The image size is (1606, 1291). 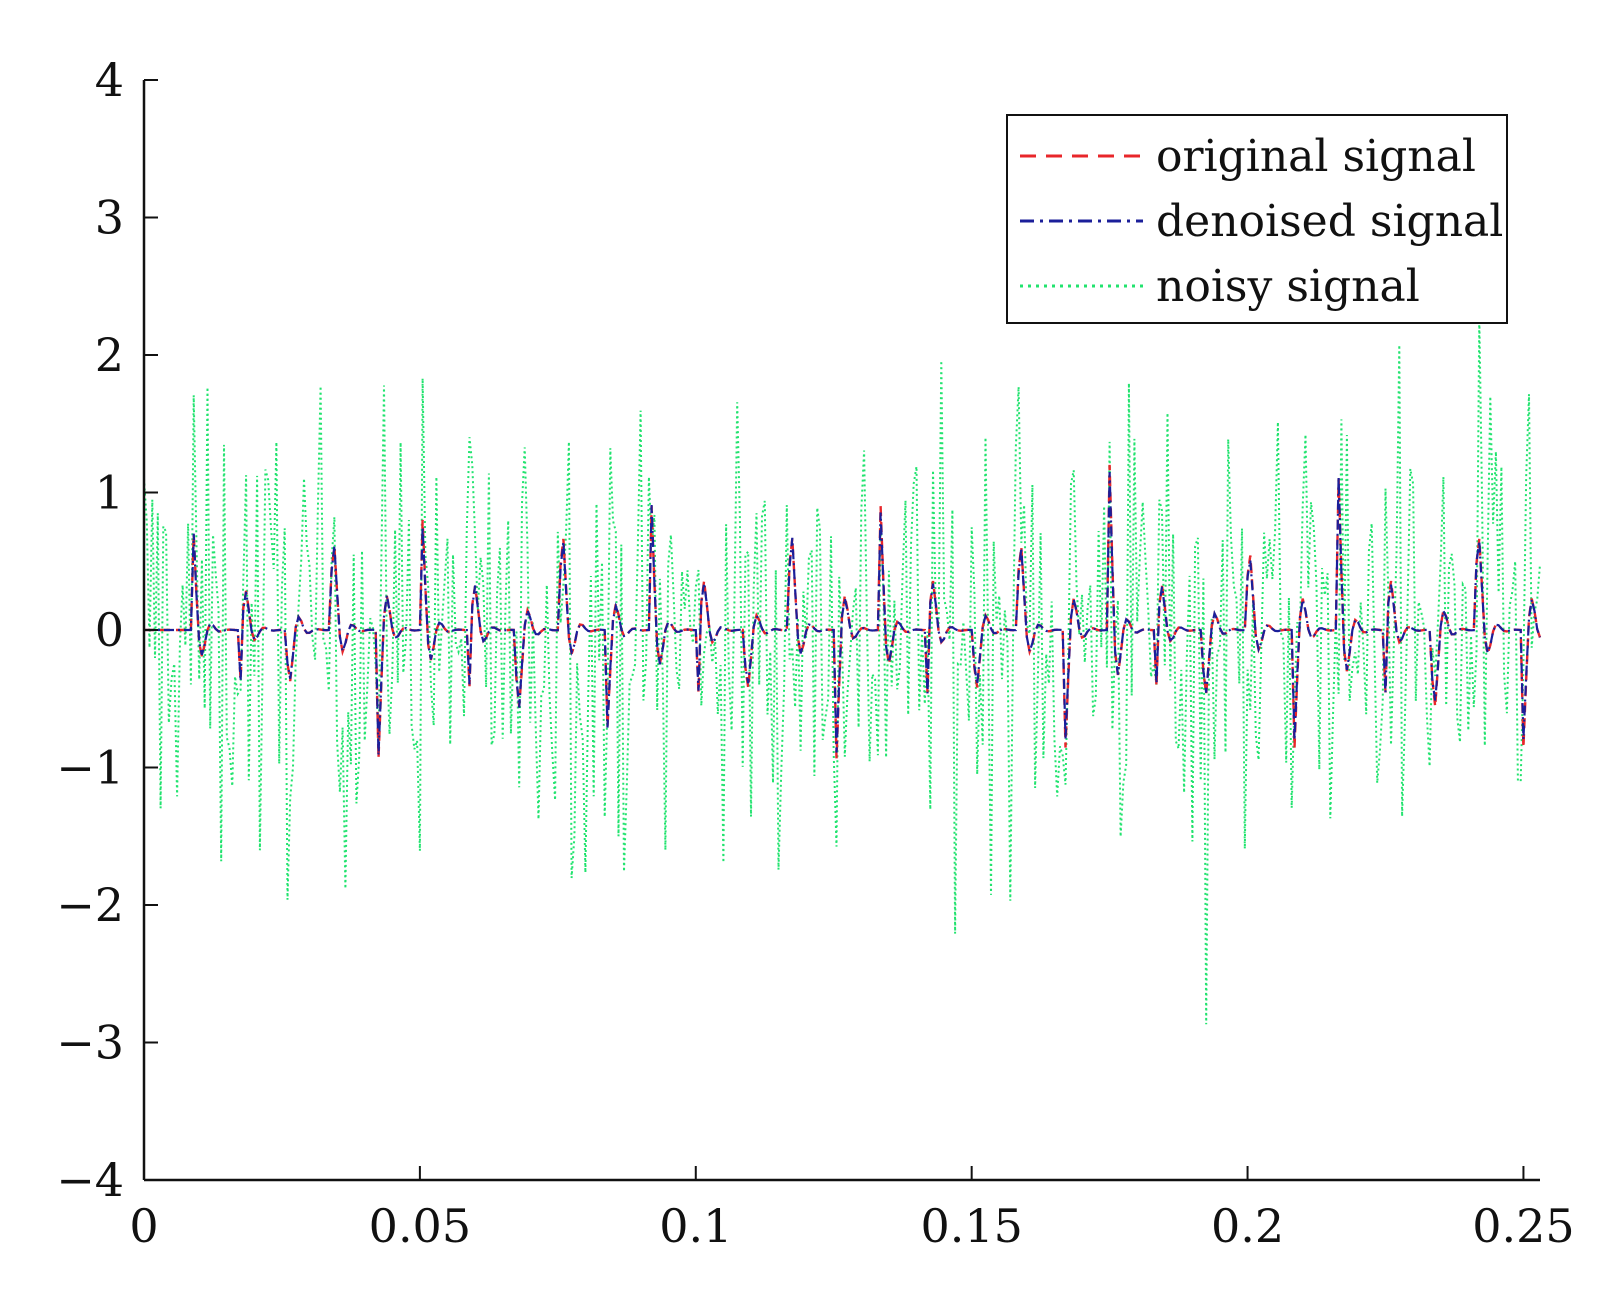 What do you see at coordinates (420, 1226) in the screenshot?
I see `x-tick-label: 0.05` at bounding box center [420, 1226].